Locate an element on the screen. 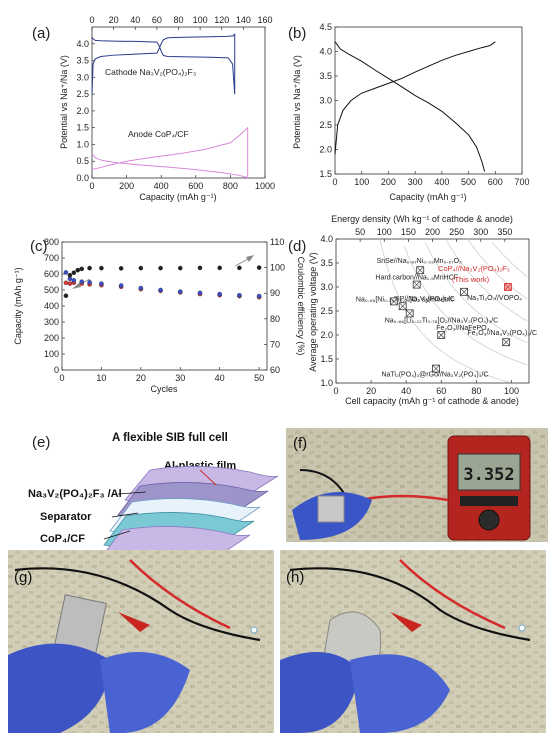 This screenshot has width=550, height=737. a-ytick-label: 4.0 is located at coordinates (82, 44).